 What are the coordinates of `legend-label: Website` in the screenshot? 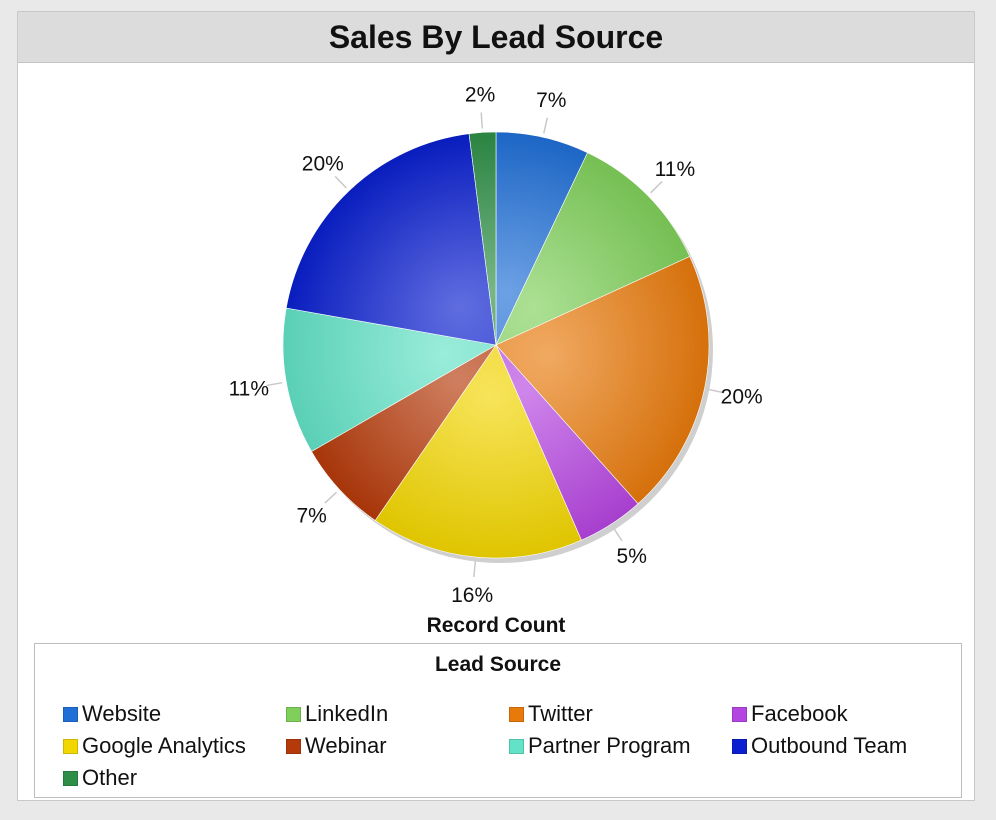 It's located at (122, 713).